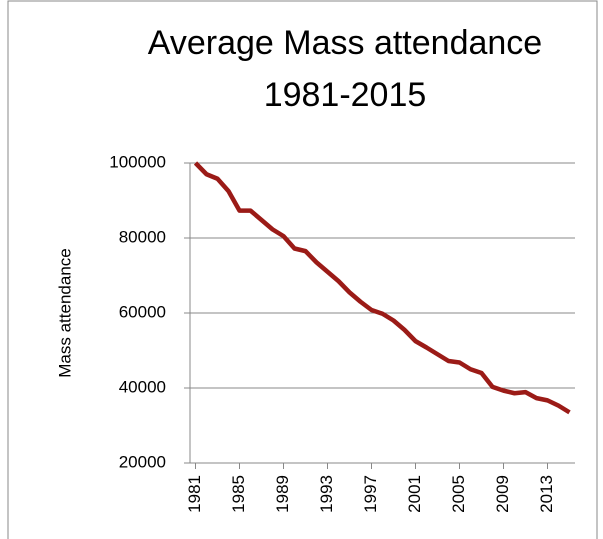 This screenshot has width=603, height=539. Describe the element at coordinates (502, 494) in the screenshot. I see `x-tick-label: 2009` at that location.